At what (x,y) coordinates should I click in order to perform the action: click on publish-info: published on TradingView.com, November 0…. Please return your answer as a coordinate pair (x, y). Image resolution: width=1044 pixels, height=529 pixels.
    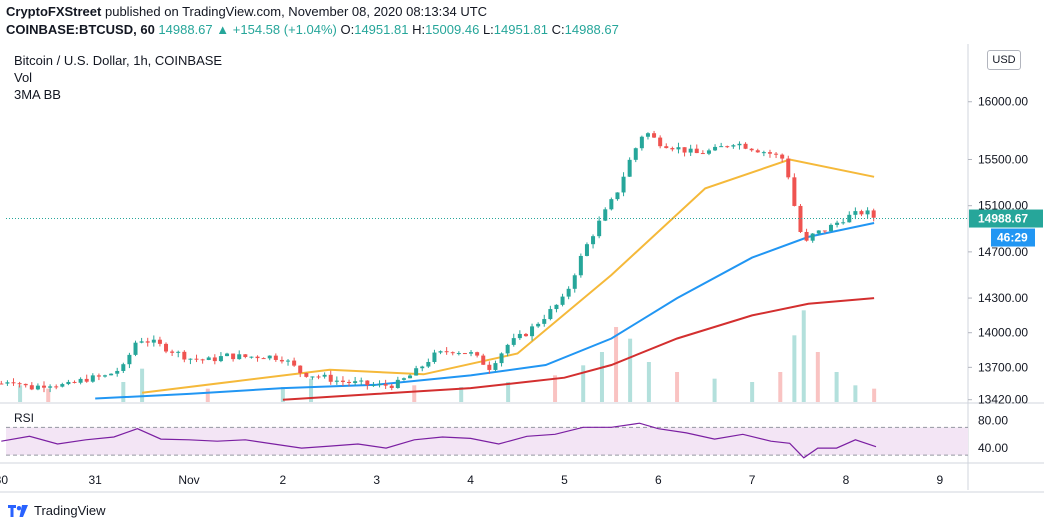
    Looking at the image, I should click on (296, 11).